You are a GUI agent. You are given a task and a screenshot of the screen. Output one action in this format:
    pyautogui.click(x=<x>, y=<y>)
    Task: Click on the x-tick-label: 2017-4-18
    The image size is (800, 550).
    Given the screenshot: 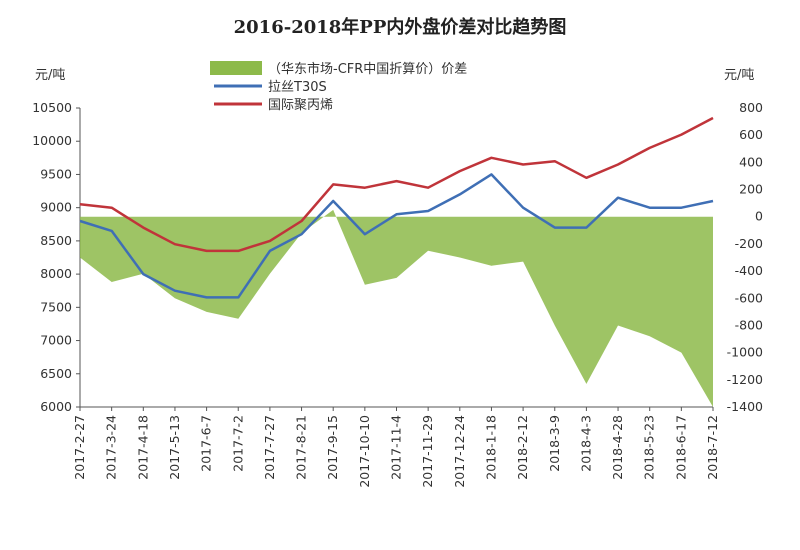 What is the action you would take?
    pyautogui.click(x=142, y=447)
    